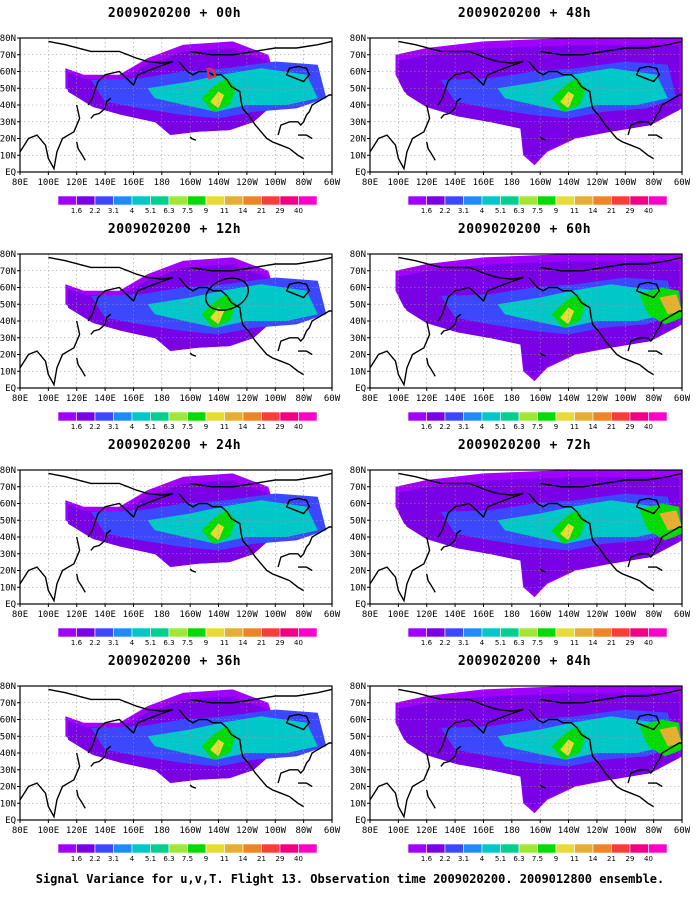 The image size is (700, 900). Describe the element at coordinates (537, 853) in the screenshot. I see `colorbar: 1.6 2.2 3.1 4 5.1 6.3 7.5 9 11 14 21 29 40` at that location.